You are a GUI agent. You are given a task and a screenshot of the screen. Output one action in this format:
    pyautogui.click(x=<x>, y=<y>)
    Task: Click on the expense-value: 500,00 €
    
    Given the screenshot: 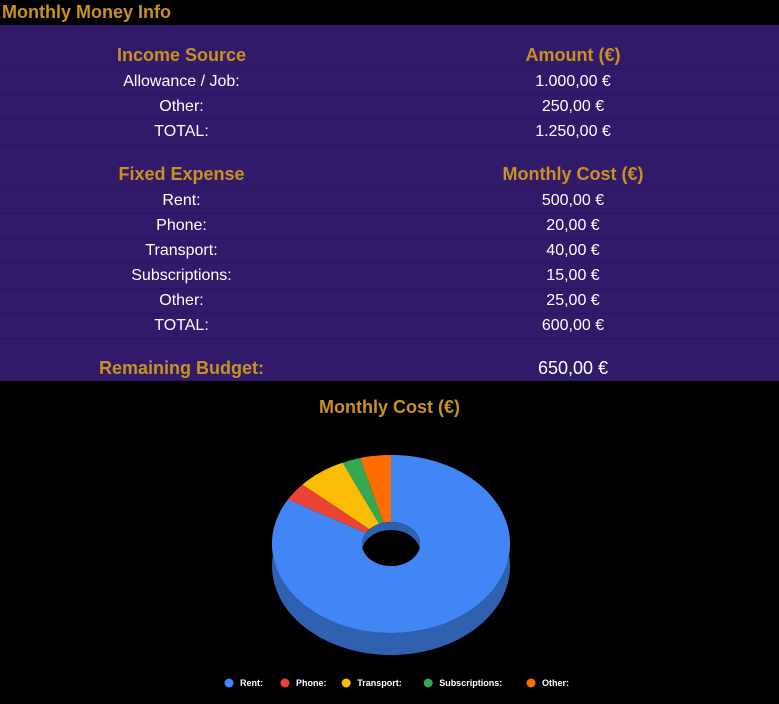 What is the action you would take?
    pyautogui.click(x=573, y=200)
    